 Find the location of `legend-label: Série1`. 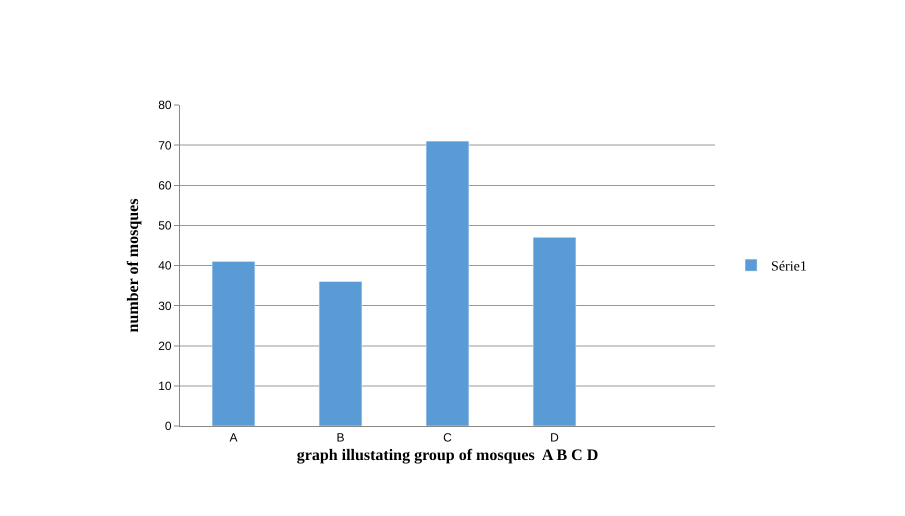

legend-label: Série1 is located at coordinates (789, 267).